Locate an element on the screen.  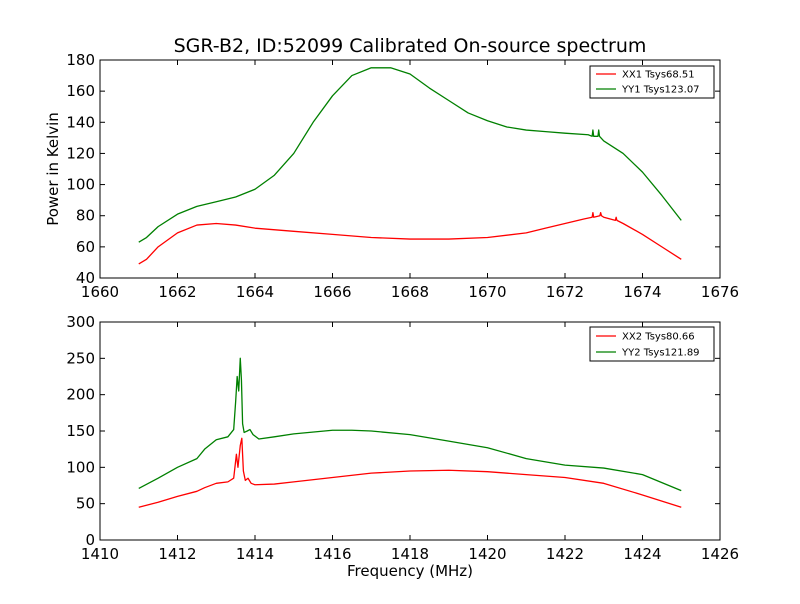
bottom-x-tick-label: 1420 is located at coordinates (487, 554).